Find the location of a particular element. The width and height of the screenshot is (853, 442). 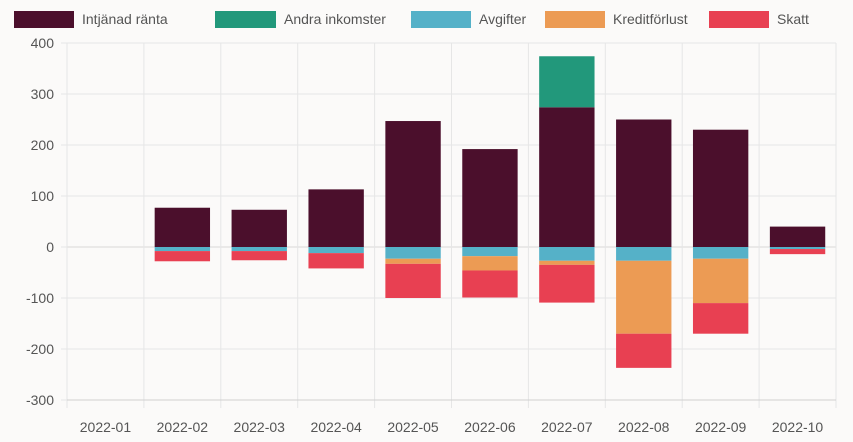

y-tick-label-400: 400 is located at coordinates (43, 43).